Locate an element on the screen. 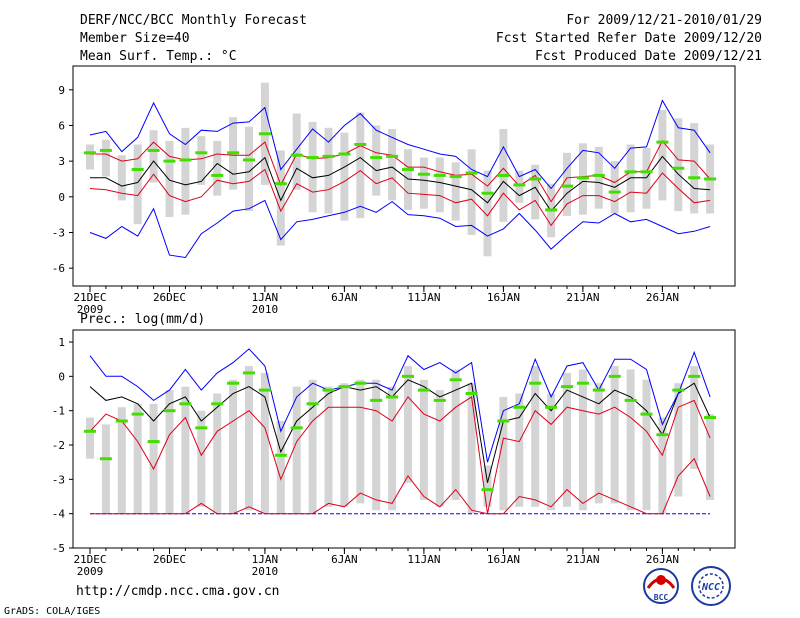  temp-ytick-label: 6 is located at coordinates (61, 125).